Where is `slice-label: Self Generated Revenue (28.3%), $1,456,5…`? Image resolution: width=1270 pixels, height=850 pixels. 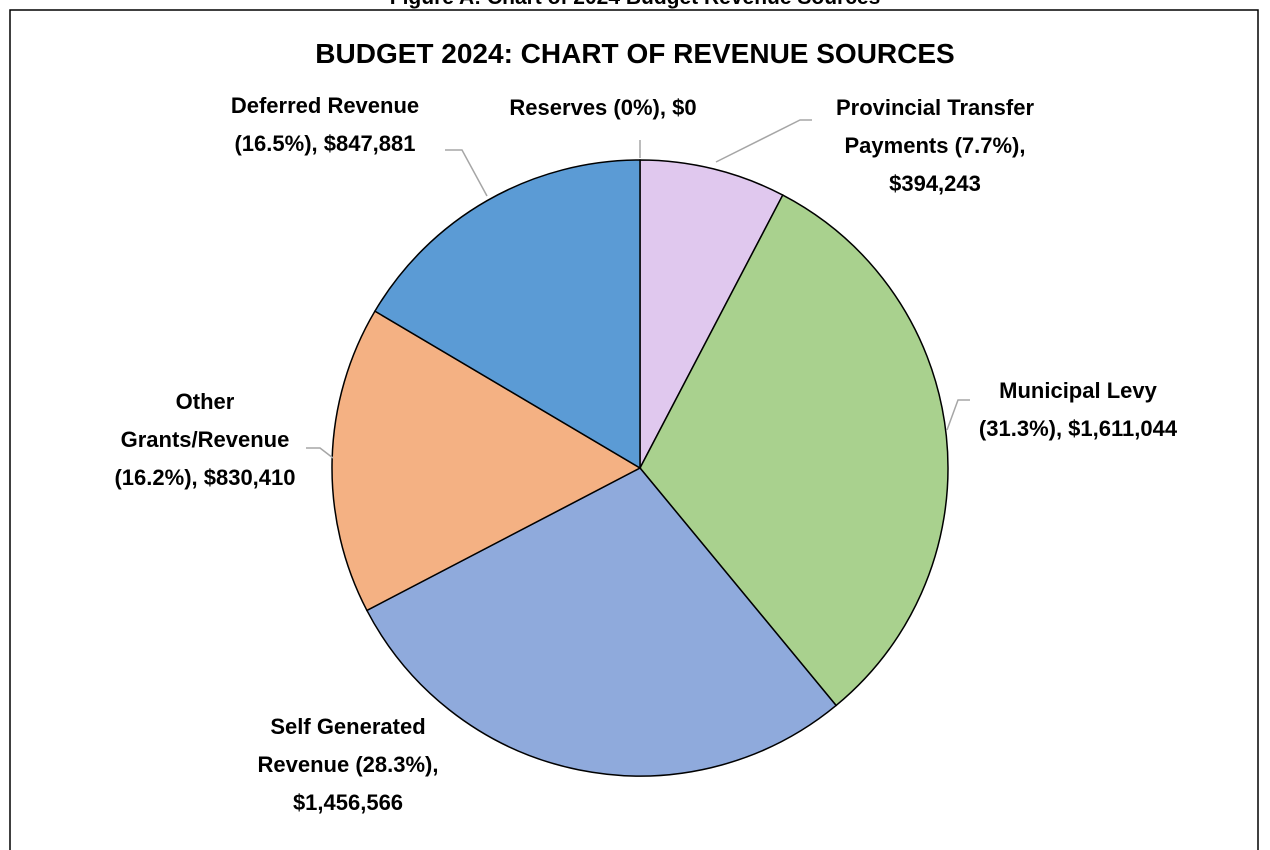
slice-label: Self Generated Revenue (28.3%), $1,456,5… is located at coordinates (348, 765).